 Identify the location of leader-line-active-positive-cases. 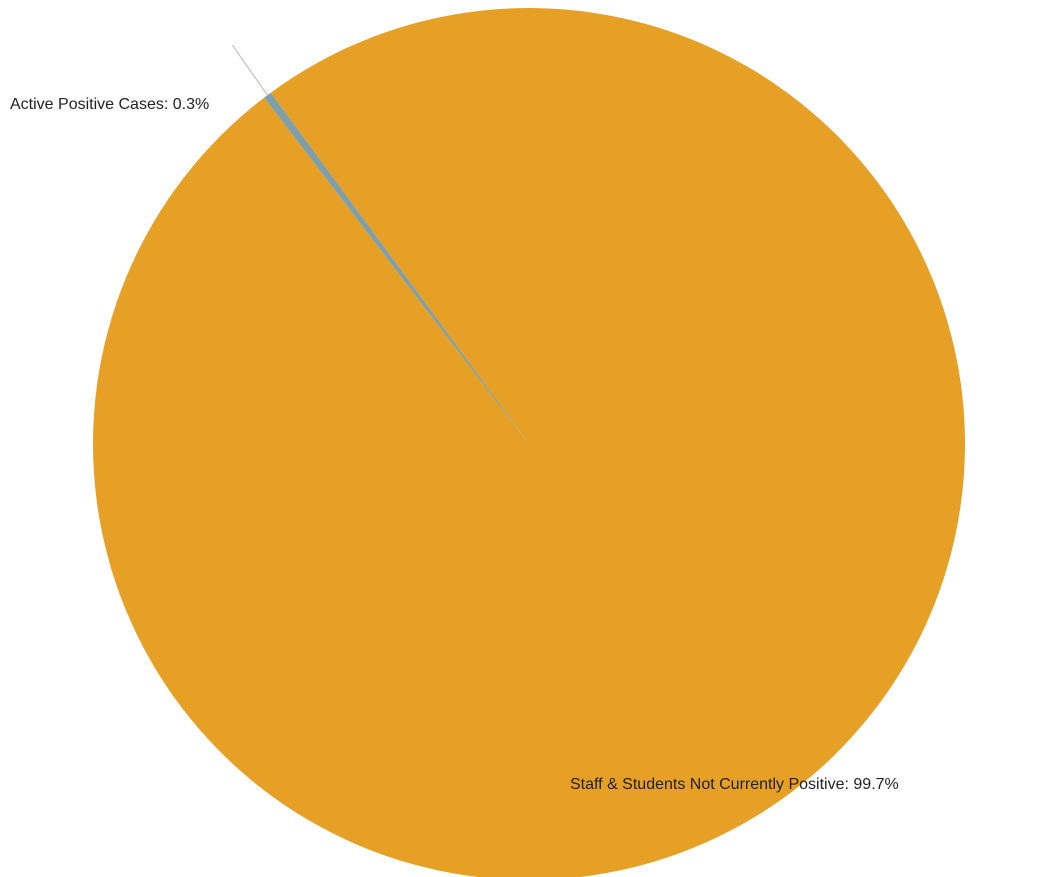
(250, 70).